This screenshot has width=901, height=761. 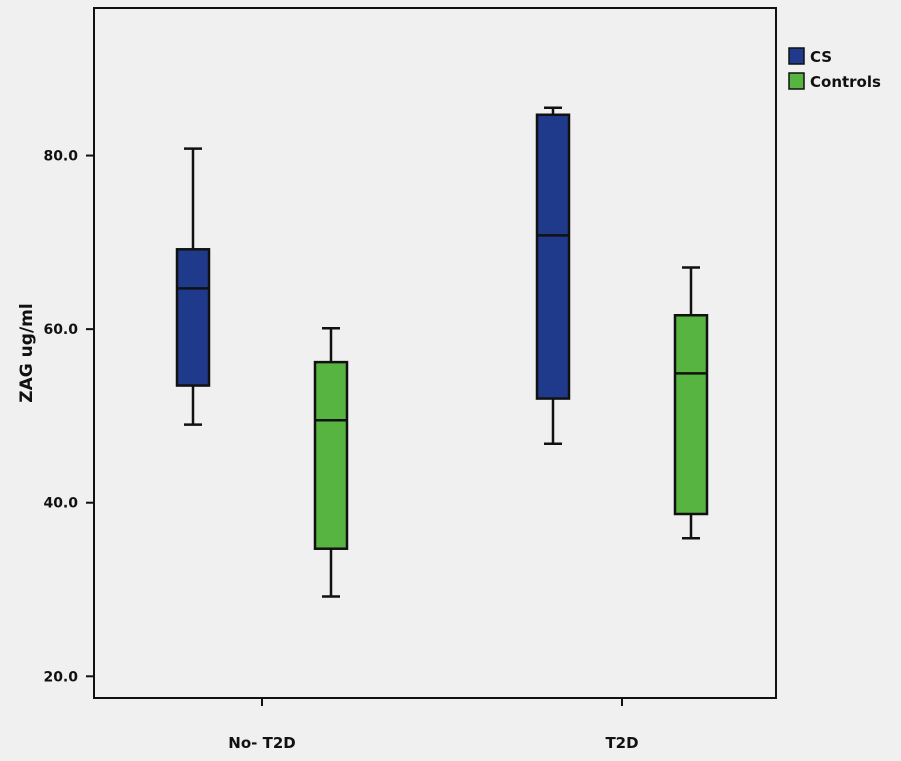 I want to click on legend-swatch-controls, so click(x=796, y=81).